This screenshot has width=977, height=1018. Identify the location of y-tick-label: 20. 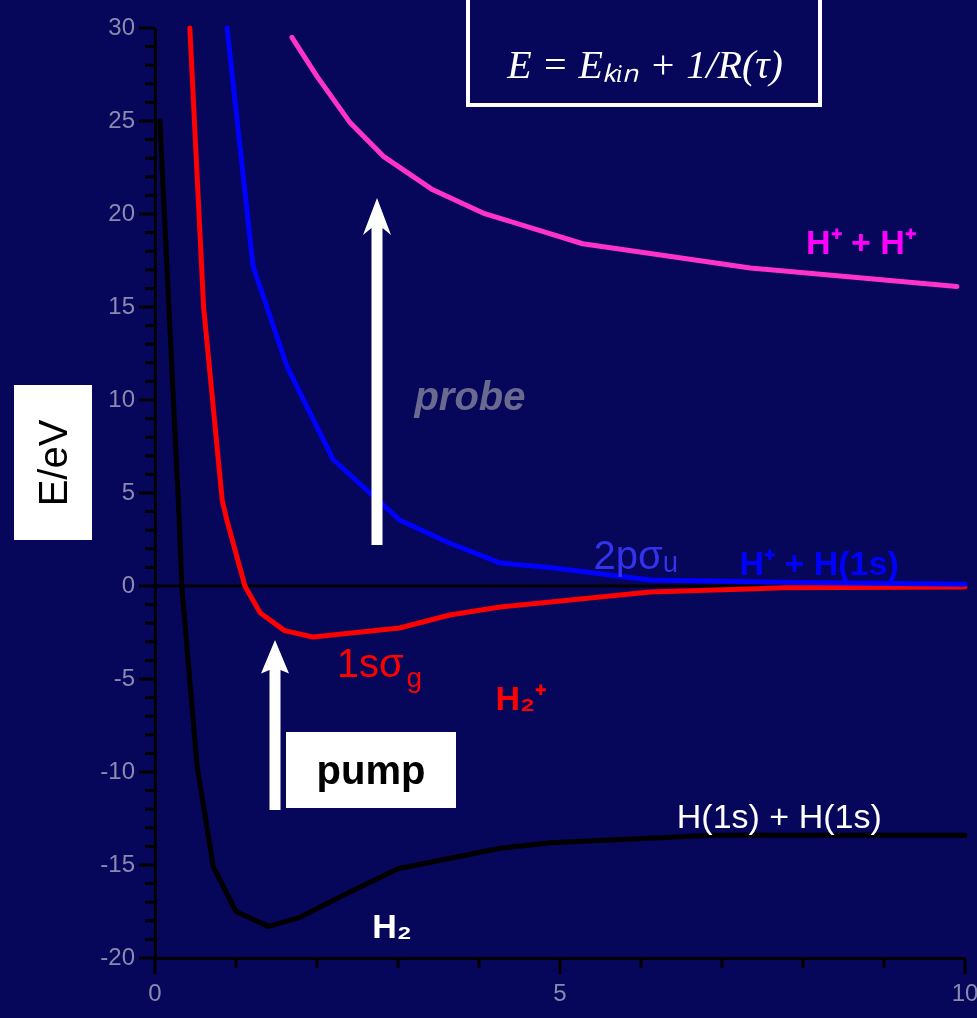
(121, 212).